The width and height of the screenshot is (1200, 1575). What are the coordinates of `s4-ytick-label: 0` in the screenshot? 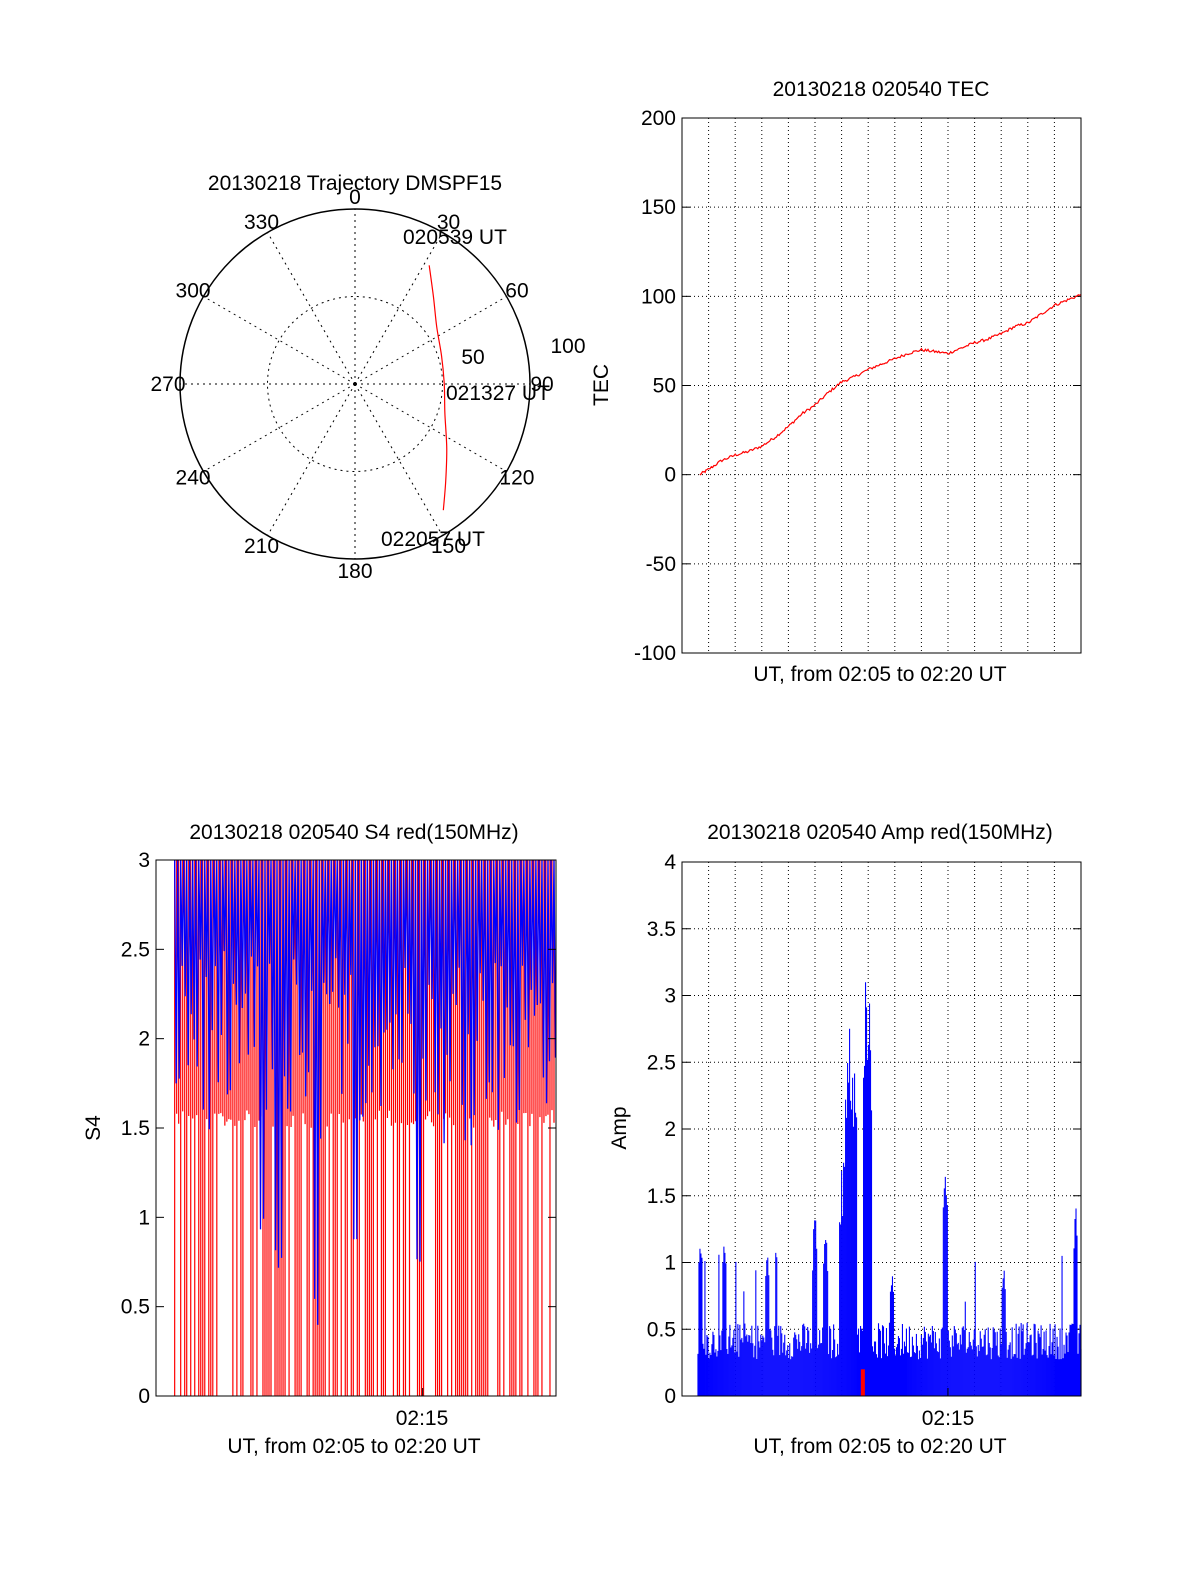 It's located at (144, 1396).